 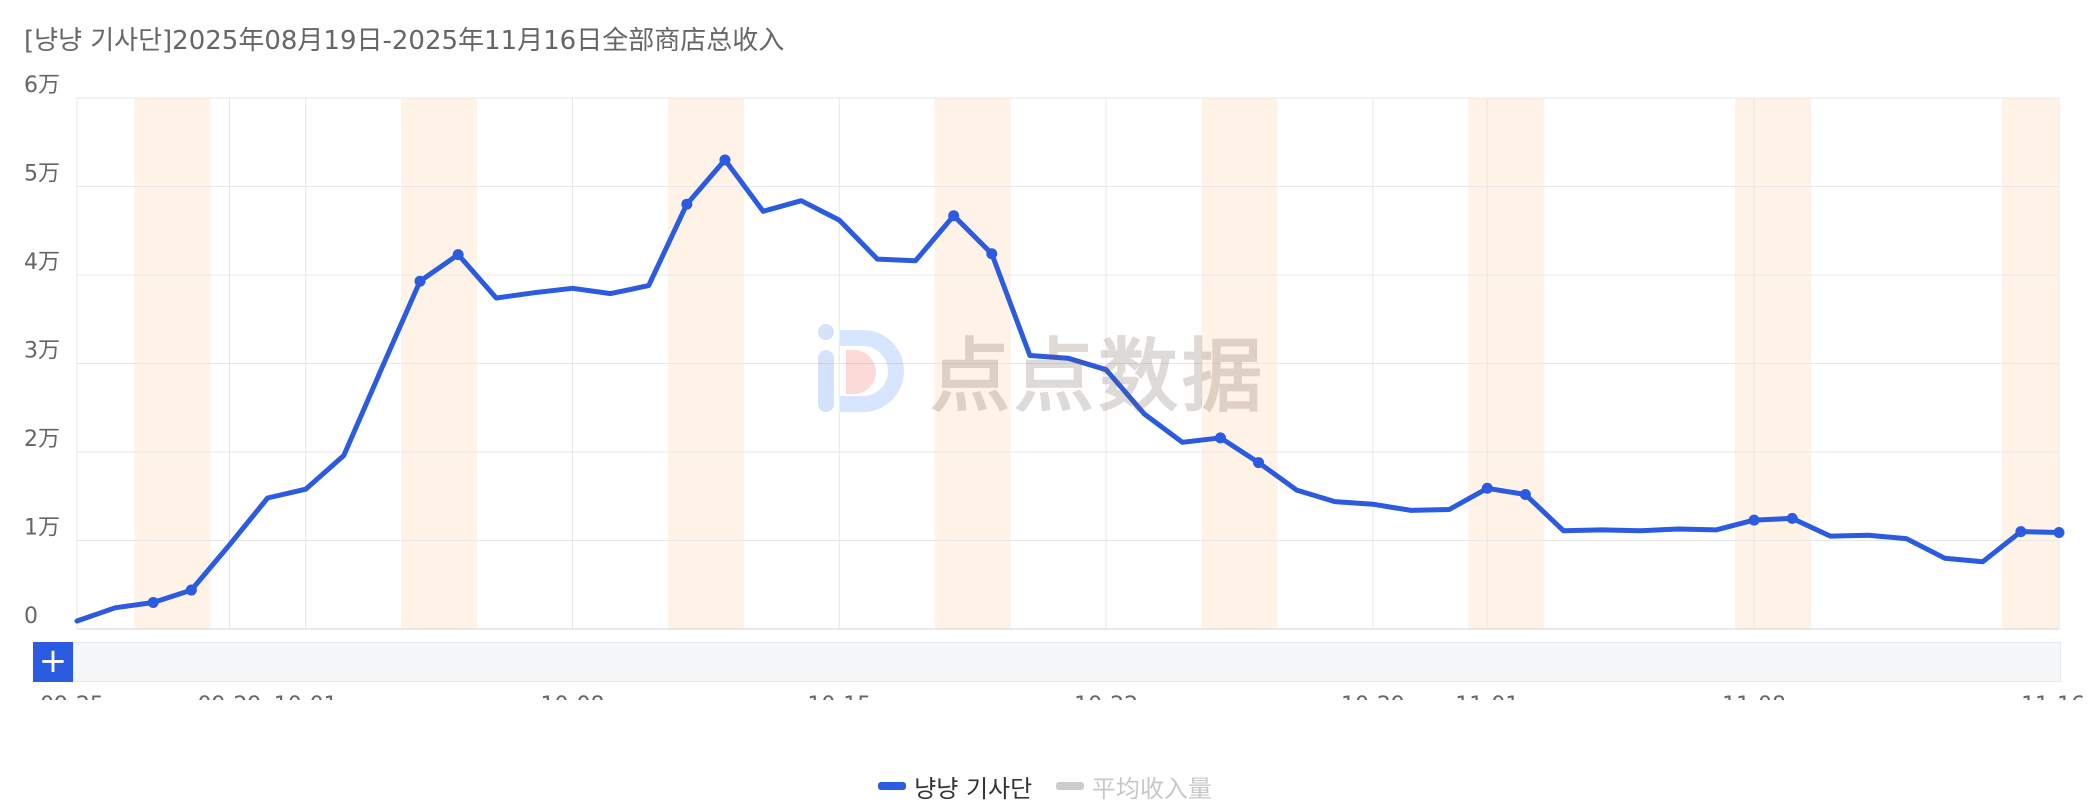 What do you see at coordinates (42, 85) in the screenshot?
I see `y-tick-label: 6万` at bounding box center [42, 85].